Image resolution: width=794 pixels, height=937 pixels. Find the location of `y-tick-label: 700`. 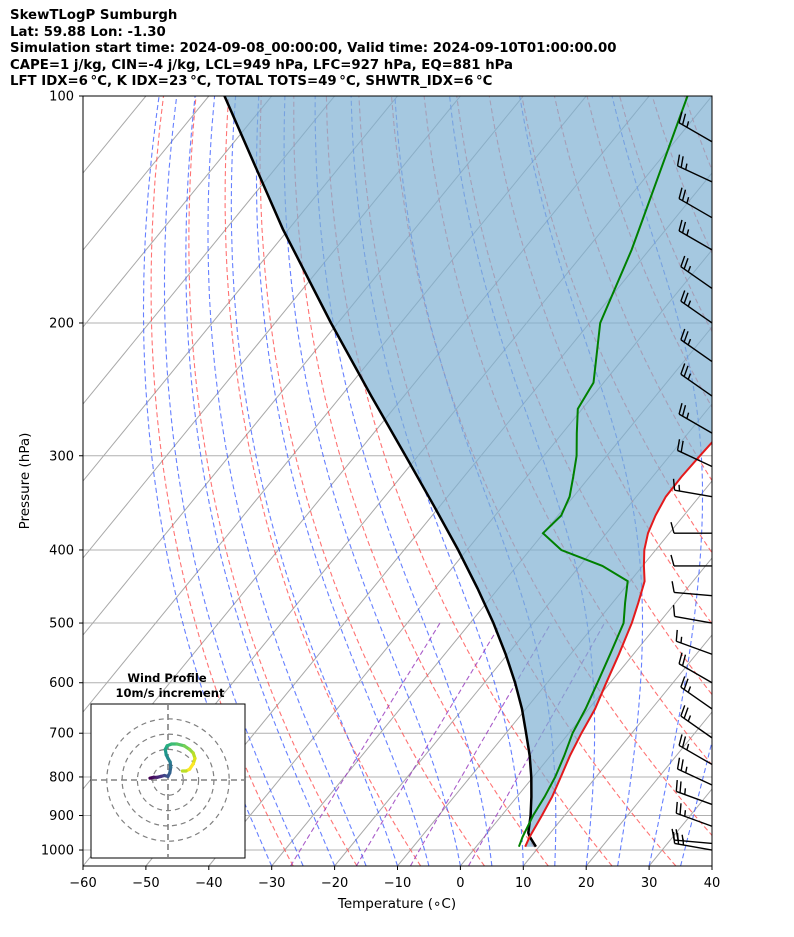

y-tick-label: 700 is located at coordinates (61, 734).